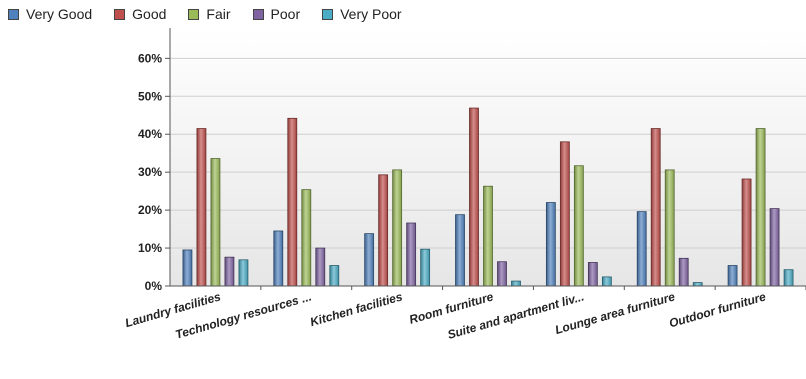 This screenshot has height=379, width=806. Describe the element at coordinates (150, 96) in the screenshot. I see `y-tick-label: 50%` at that location.